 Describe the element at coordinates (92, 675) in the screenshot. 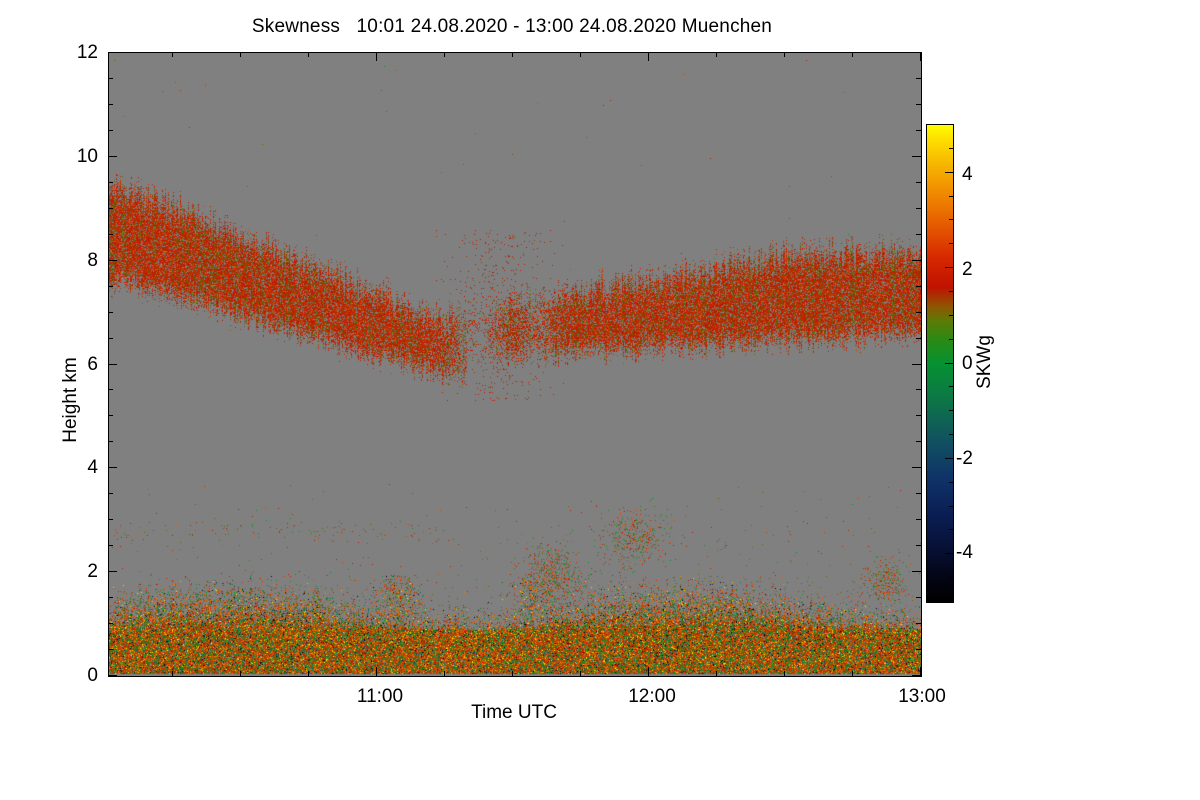

I see `y-tick-label: 0` at that location.